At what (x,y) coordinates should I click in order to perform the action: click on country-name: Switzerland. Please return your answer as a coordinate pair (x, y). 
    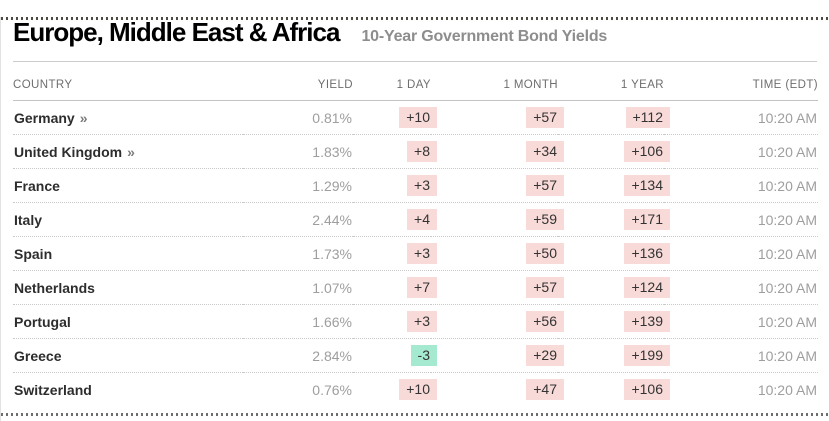
    Looking at the image, I should click on (53, 389).